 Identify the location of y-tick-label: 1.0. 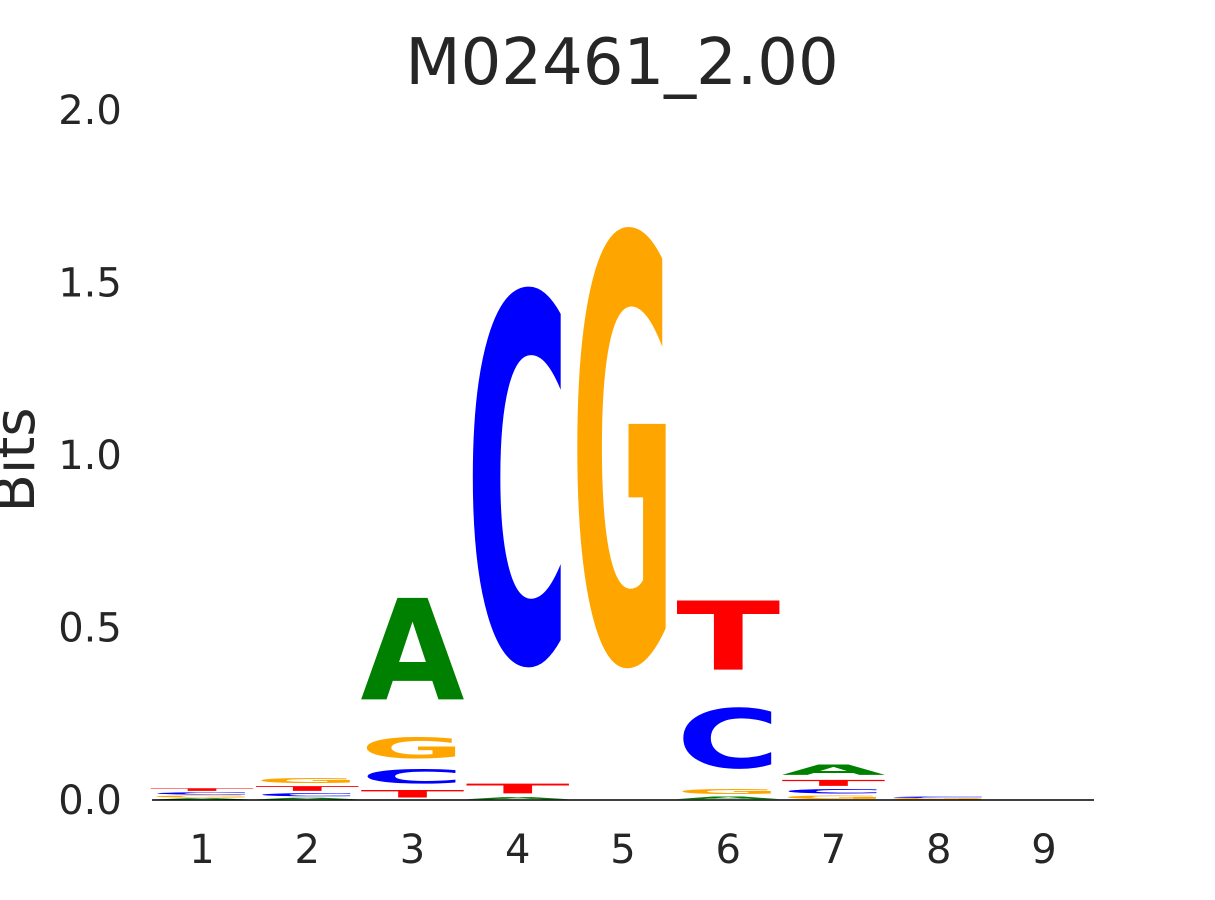
(90, 456).